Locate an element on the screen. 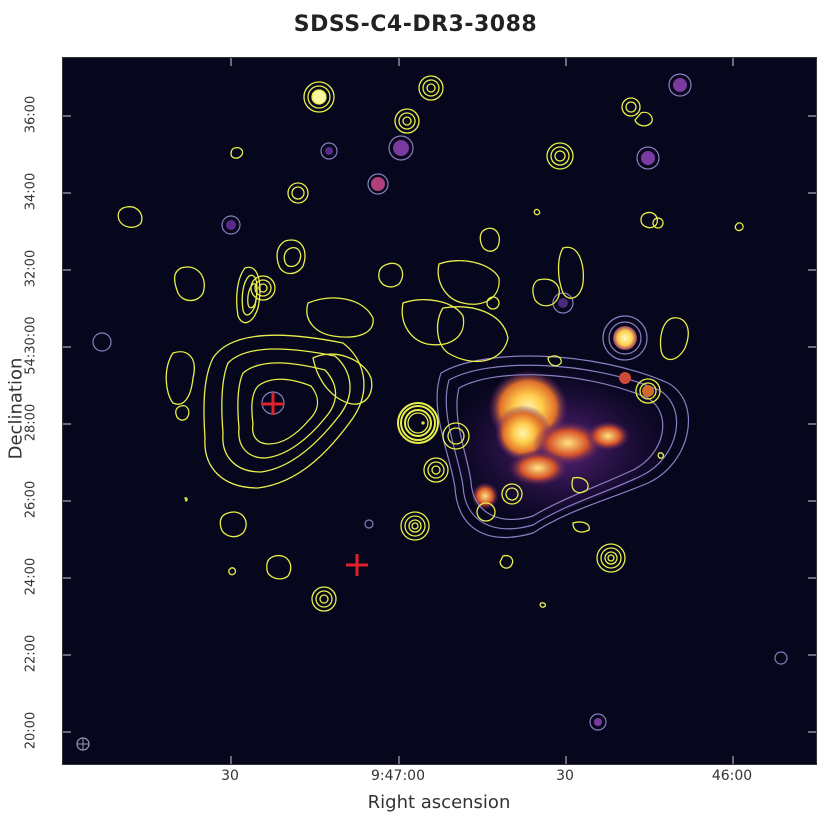  y-tick-label: 22:00 is located at coordinates (31, 653).